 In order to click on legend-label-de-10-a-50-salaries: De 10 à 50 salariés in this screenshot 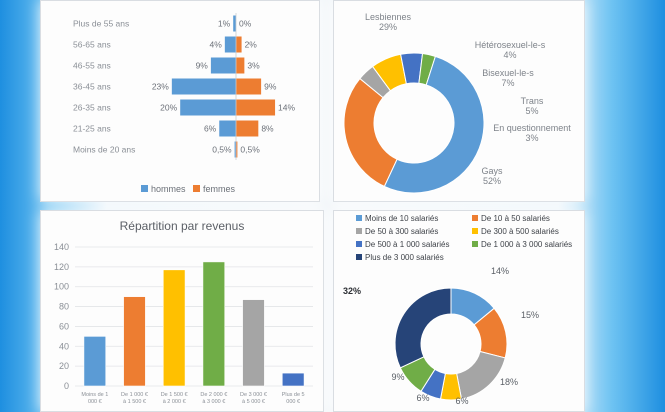, I will do `click(515, 218)`.